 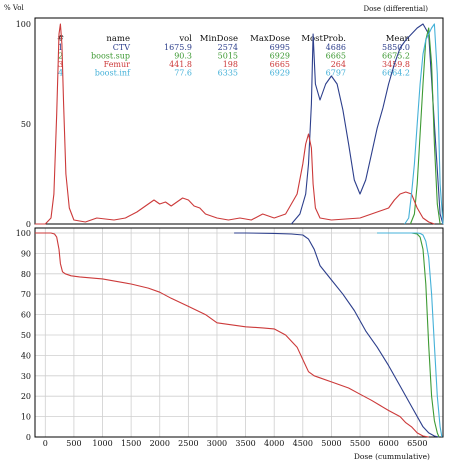 What do you see at coordinates (23, 233) in the screenshot?
I see `cumulative-y-tick-label-100: 100` at bounding box center [23, 233].